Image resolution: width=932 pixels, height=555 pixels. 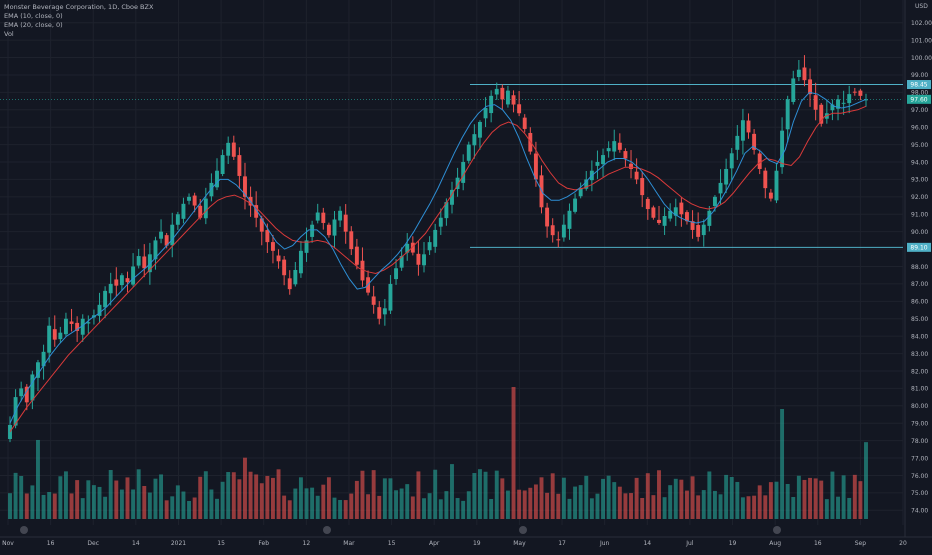 What do you see at coordinates (919, 389) in the screenshot?
I see `price-tick-label: 81.00` at bounding box center [919, 389].